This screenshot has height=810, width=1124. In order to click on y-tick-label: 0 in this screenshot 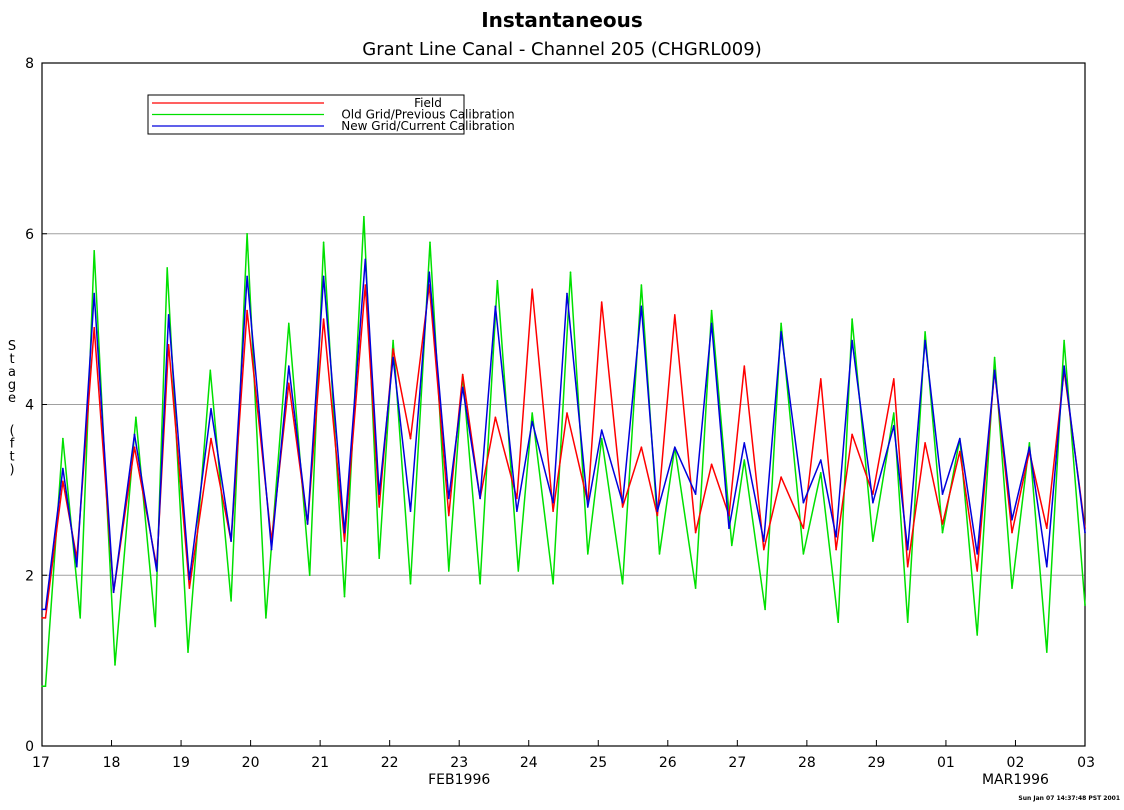, I will do `click(29, 747)`.